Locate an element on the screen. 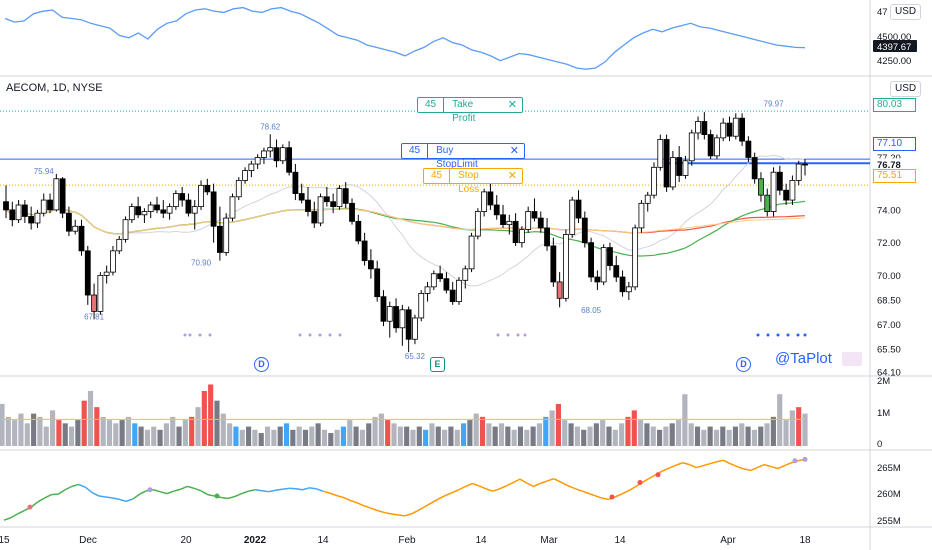 The image size is (932, 550). symbol-title: AECOM, 1D, NYSE is located at coordinates (54, 88).